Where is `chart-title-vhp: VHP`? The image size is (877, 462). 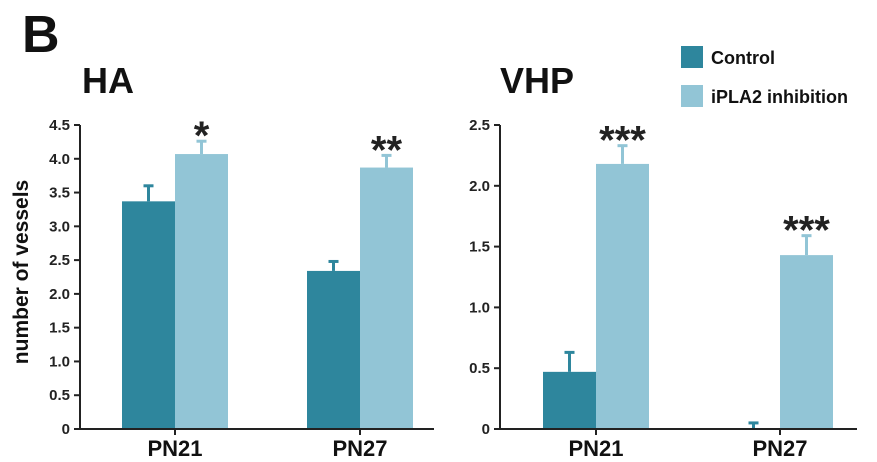
chart-title-vhp: VHP is located at coordinates (537, 80).